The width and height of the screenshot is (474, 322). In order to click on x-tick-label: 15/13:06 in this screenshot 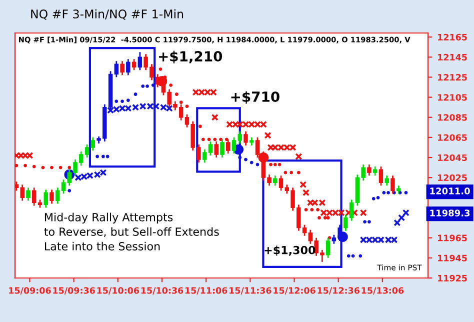, I will do `click(383, 290)`.